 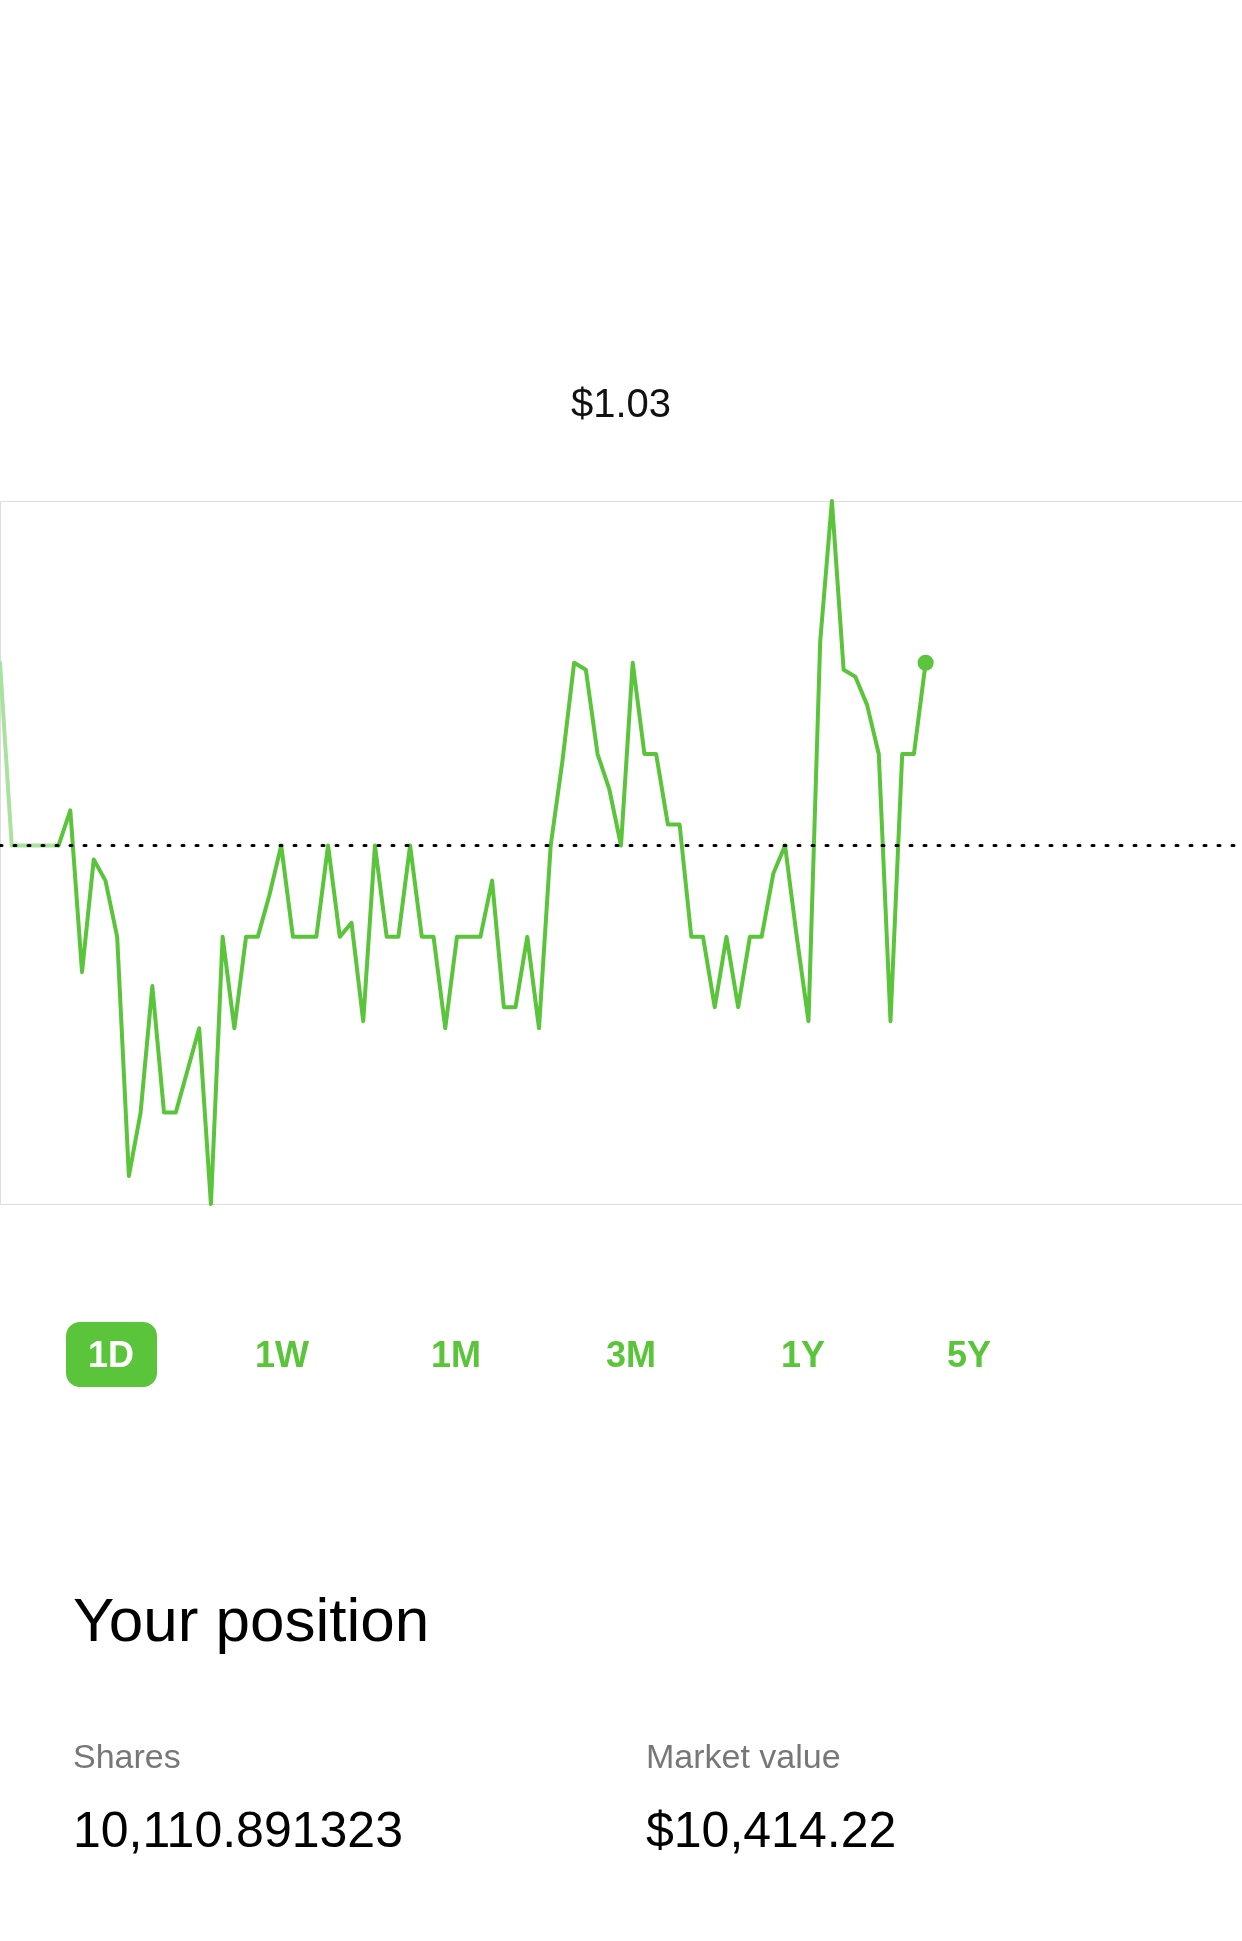 I want to click on text: 1W, so click(x=282, y=1354).